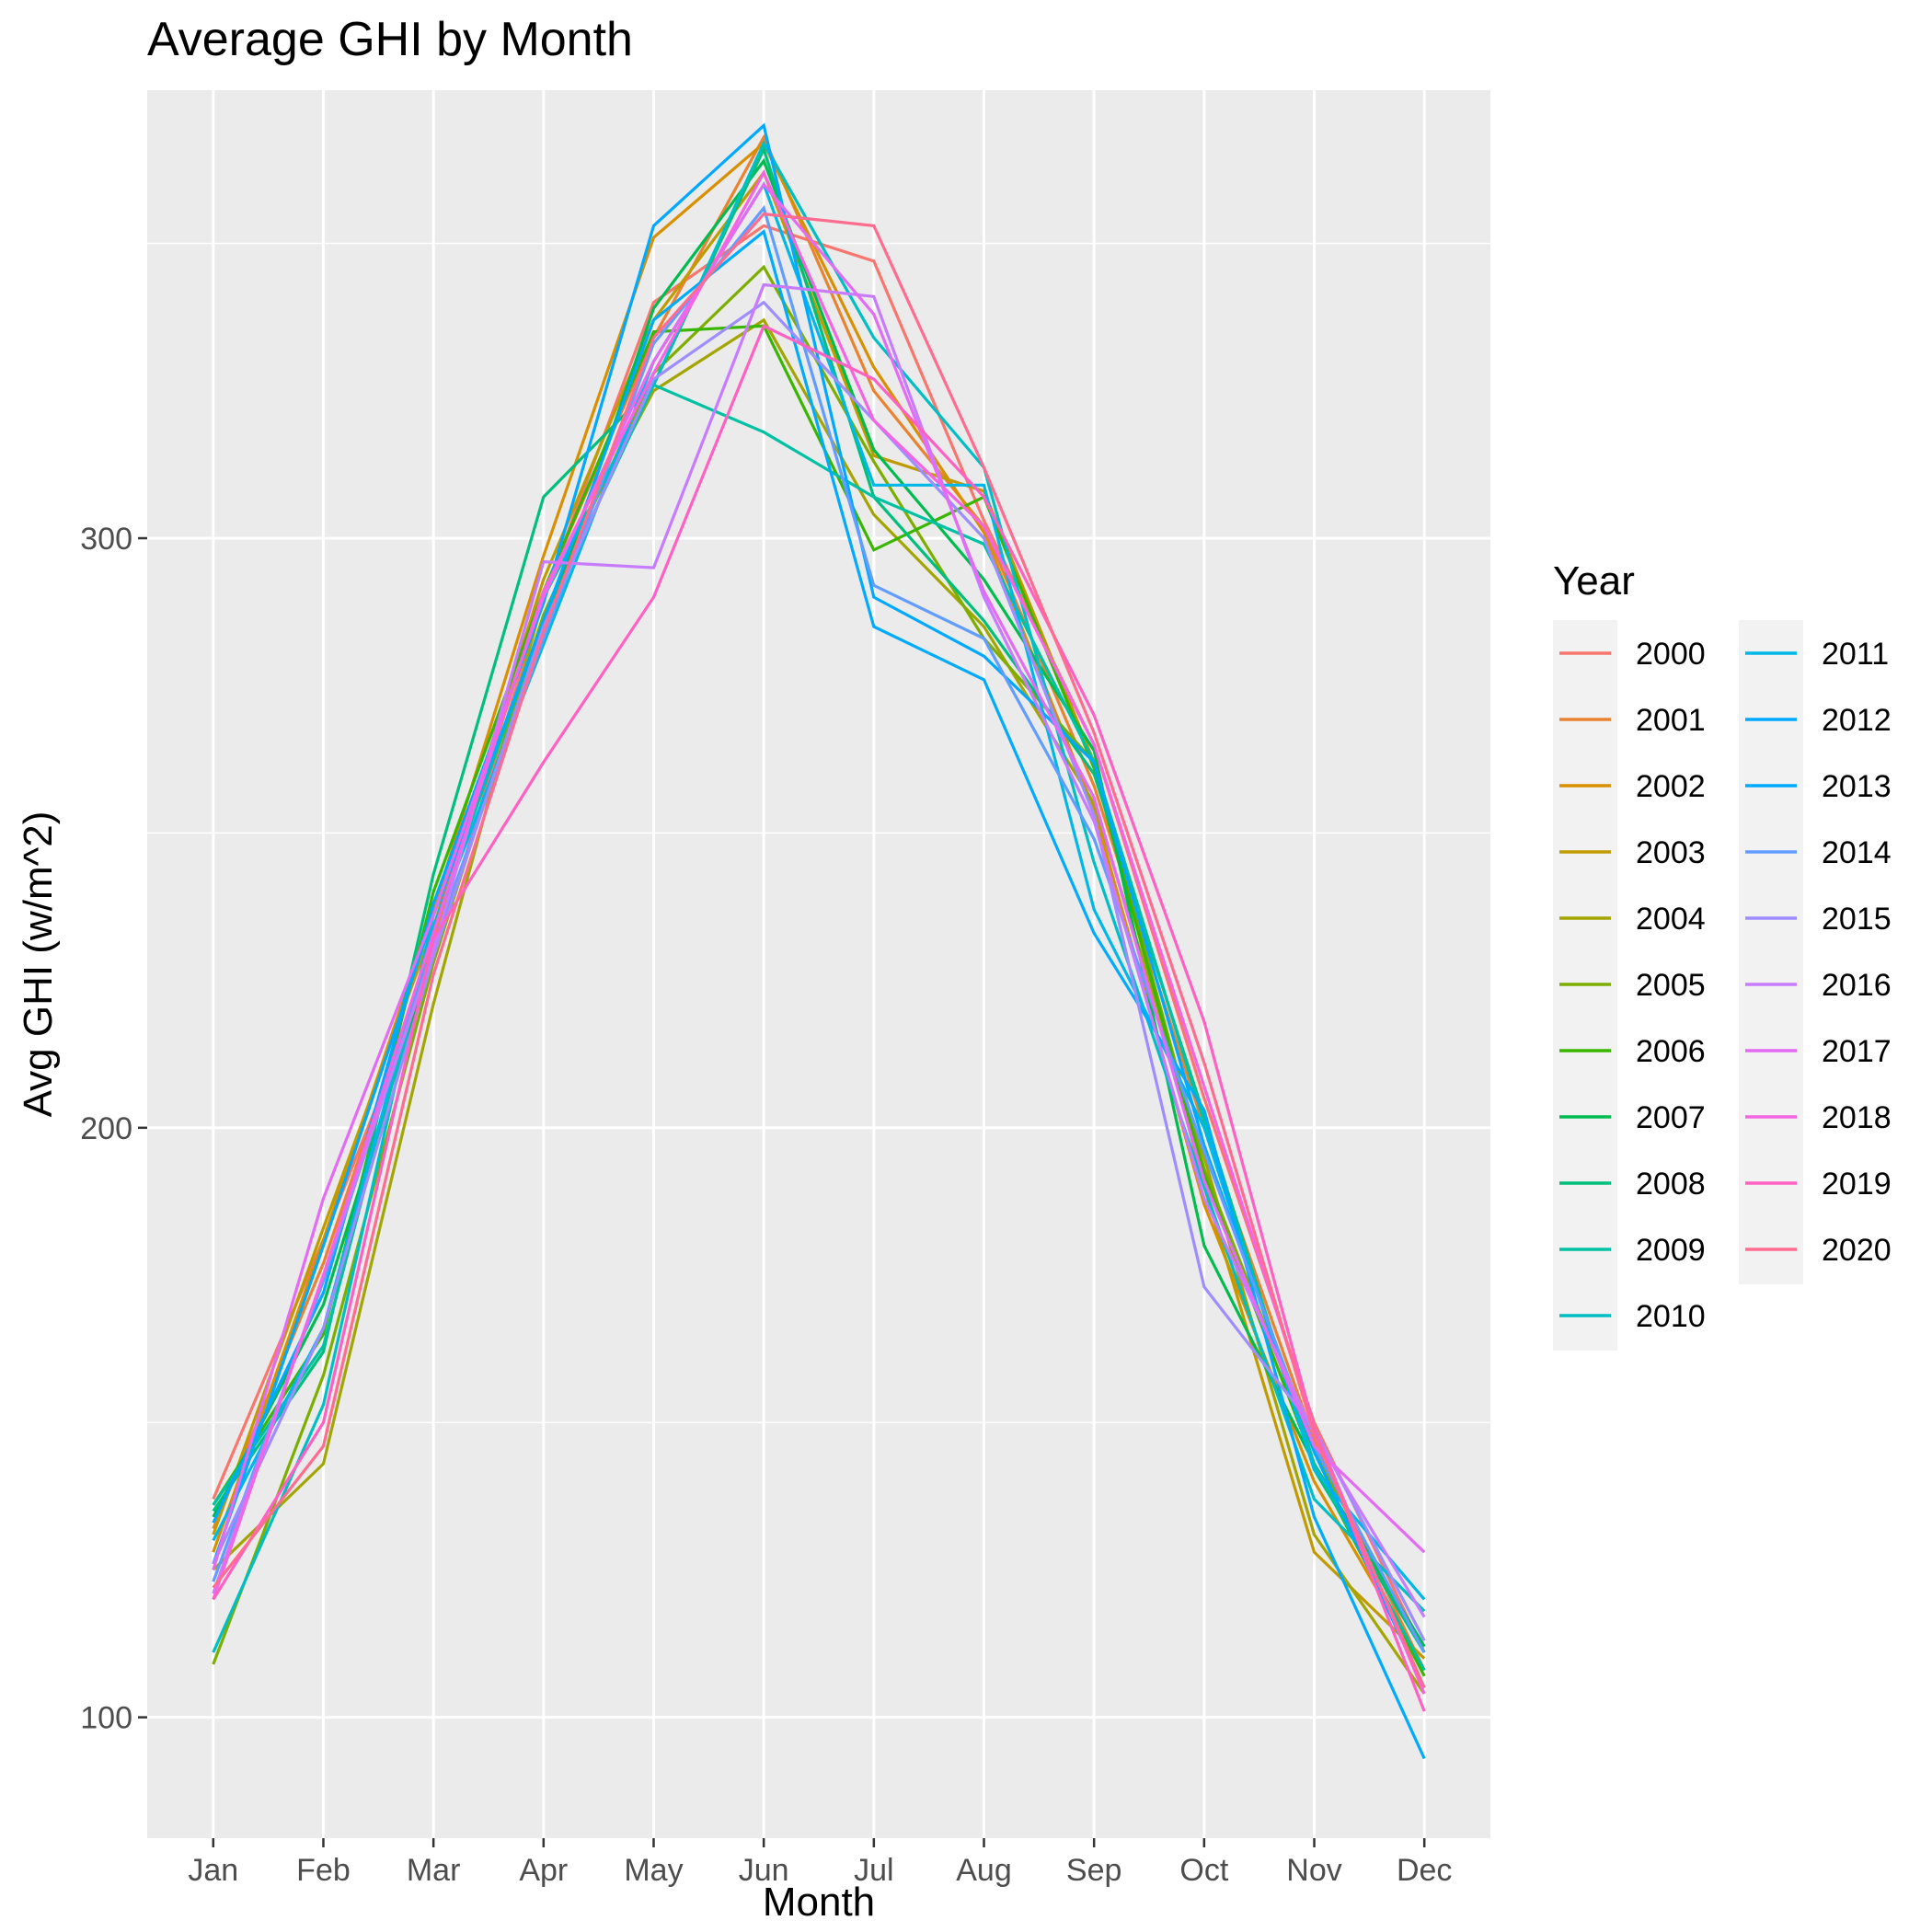 This screenshot has height=1932, width=1932. Describe the element at coordinates (1857, 1184) in the screenshot. I see `legend-label: 2019` at that location.